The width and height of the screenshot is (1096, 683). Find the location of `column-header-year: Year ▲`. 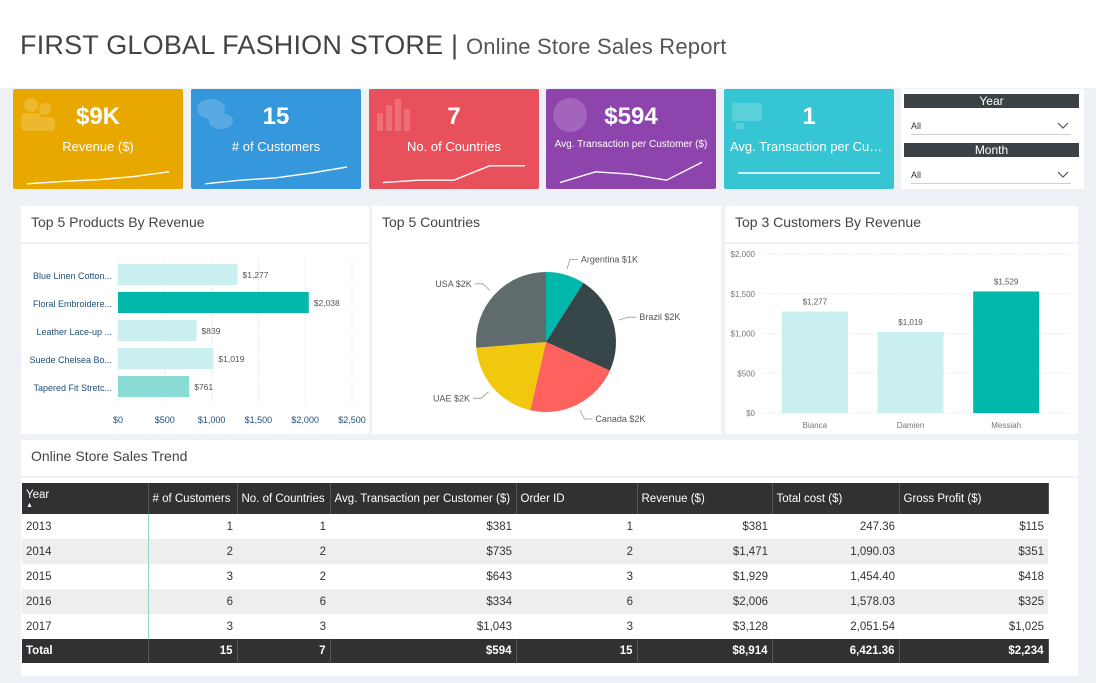

column-header-year: Year ▲ is located at coordinates (85, 498).